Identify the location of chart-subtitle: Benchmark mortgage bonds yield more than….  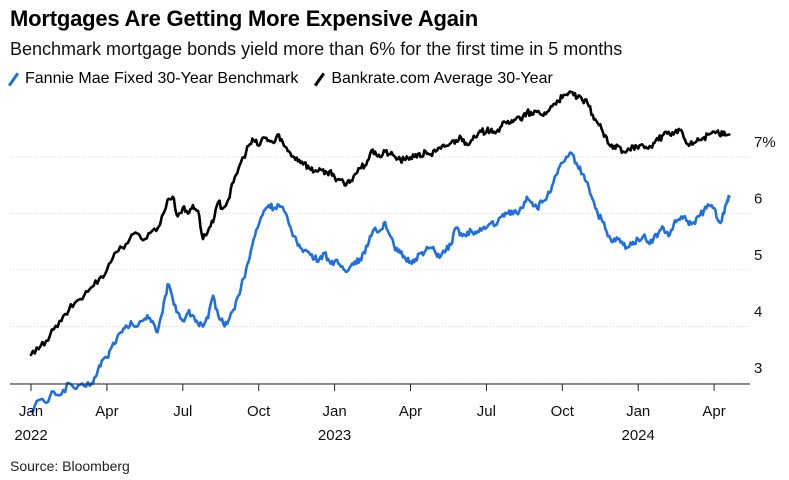
(316, 49).